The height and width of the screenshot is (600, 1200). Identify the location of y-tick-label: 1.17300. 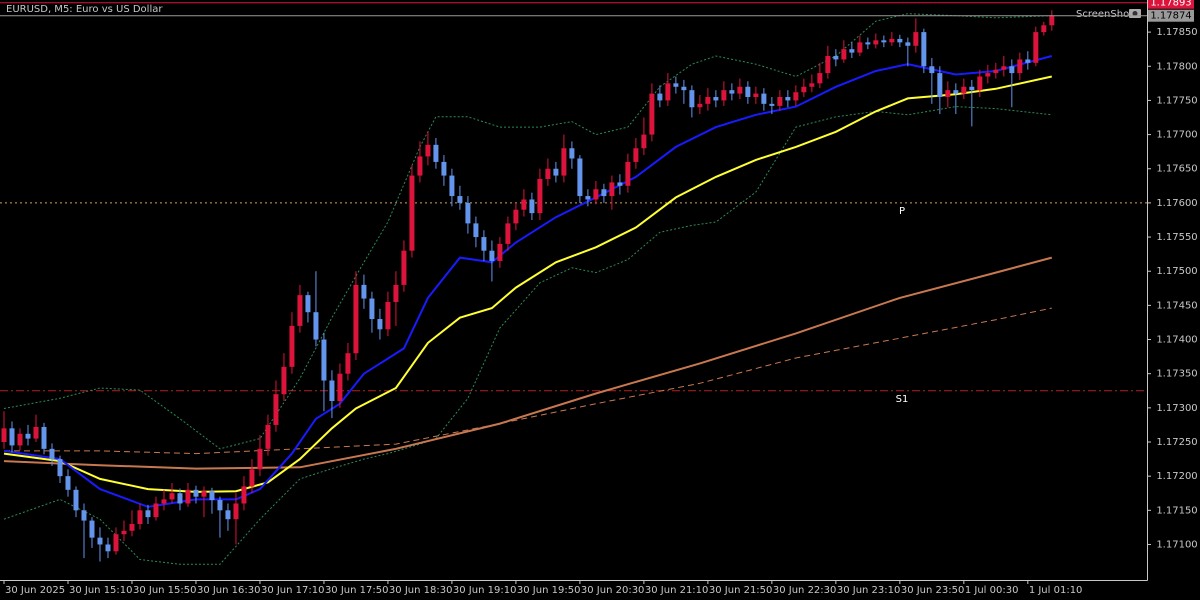
(1176, 408).